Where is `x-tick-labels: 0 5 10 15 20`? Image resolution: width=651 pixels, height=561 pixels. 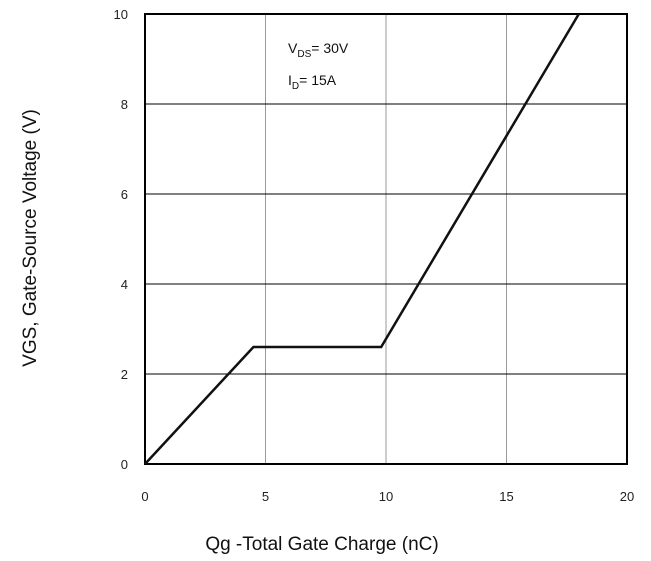
x-tick-labels: 0 5 10 15 20 is located at coordinates (387, 496).